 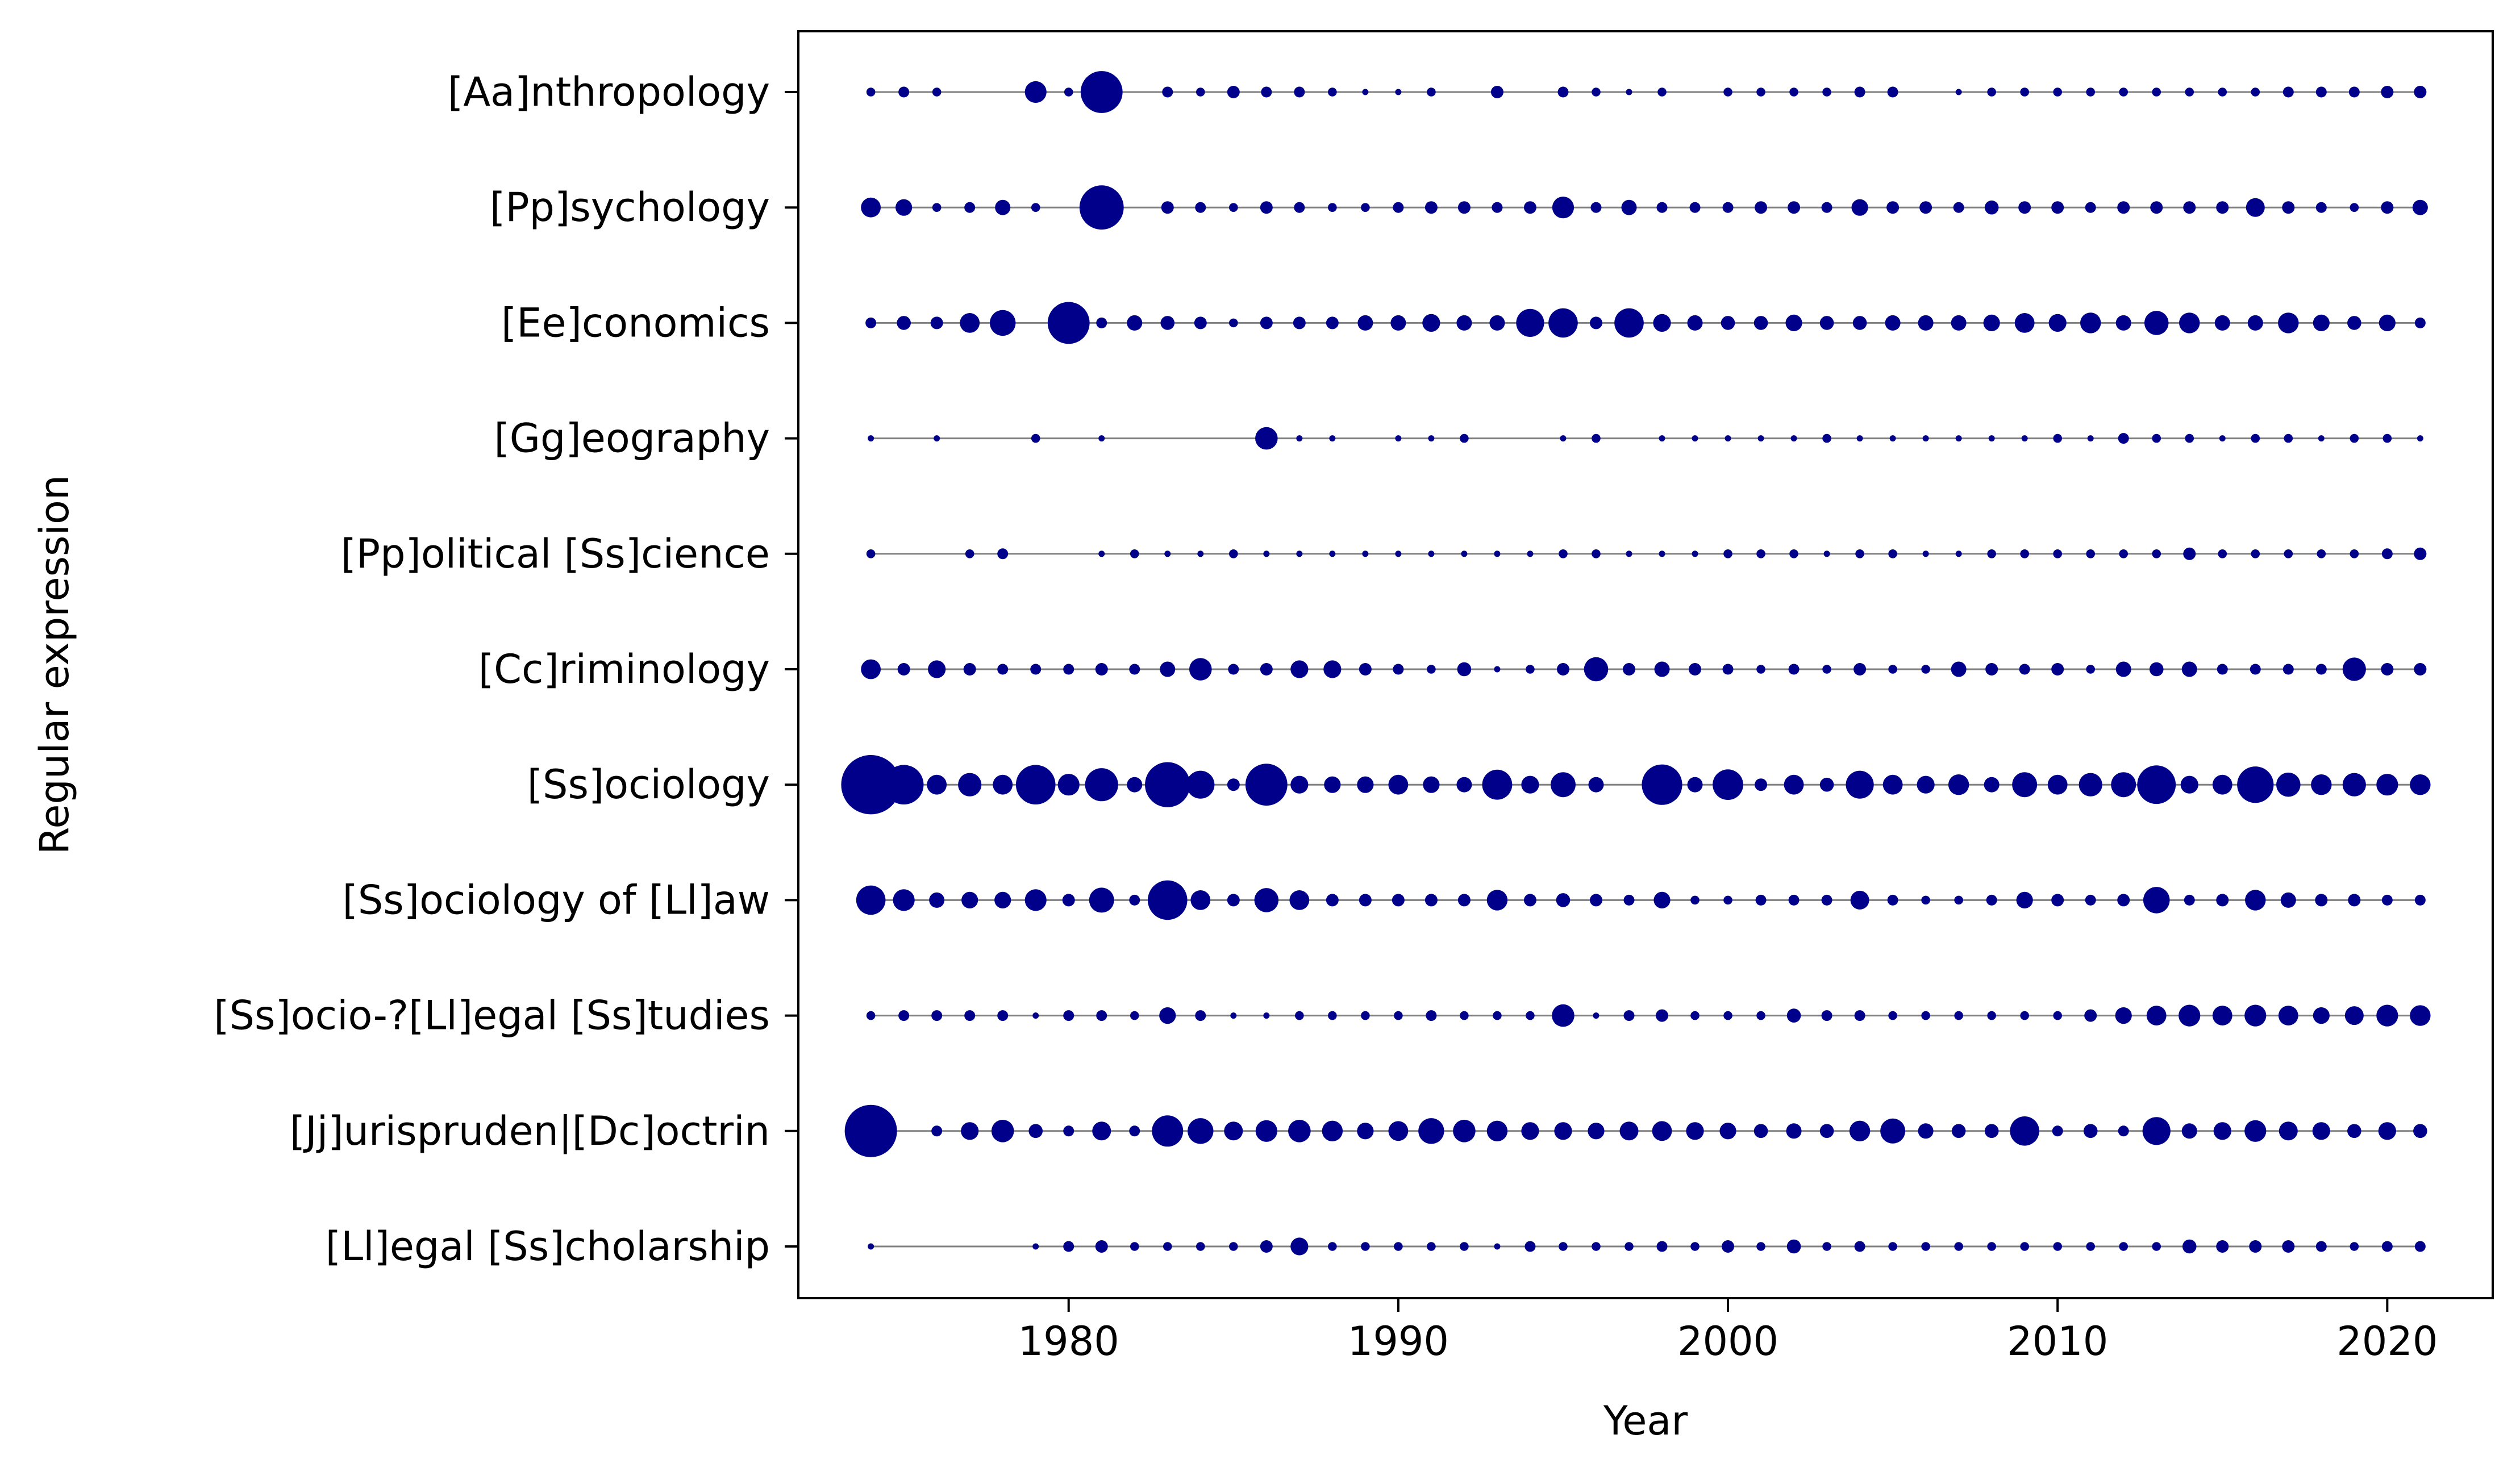 I want to click on y-tick-label: [Pp]sychology, so click(x=630, y=207).